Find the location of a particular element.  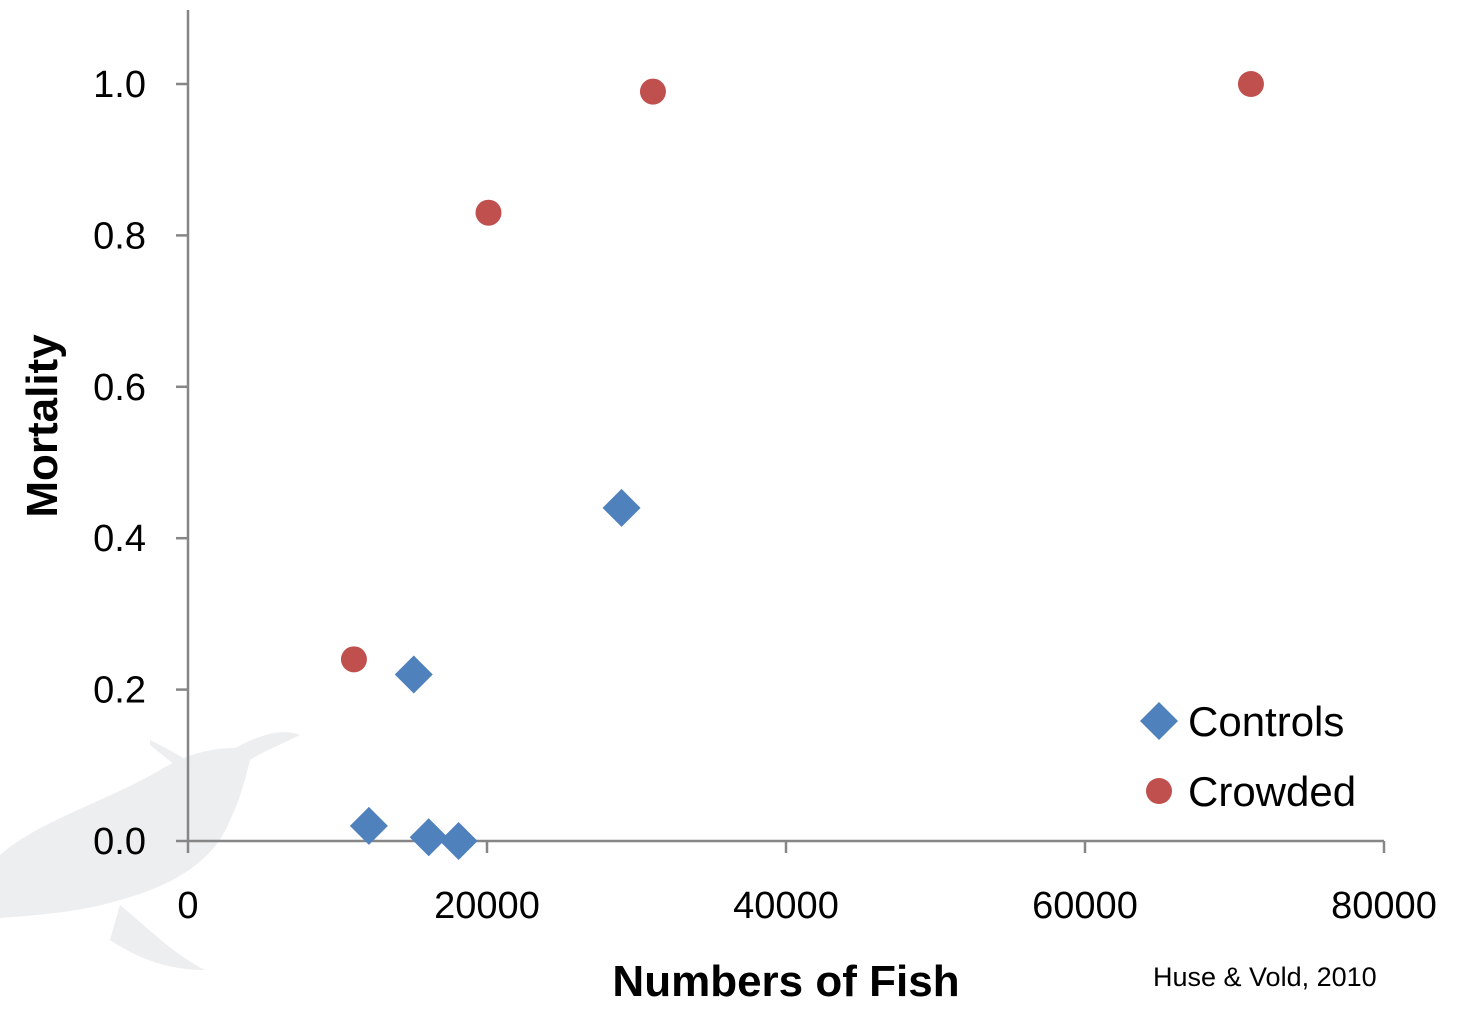

x-tick-label: 40000 is located at coordinates (786, 906).